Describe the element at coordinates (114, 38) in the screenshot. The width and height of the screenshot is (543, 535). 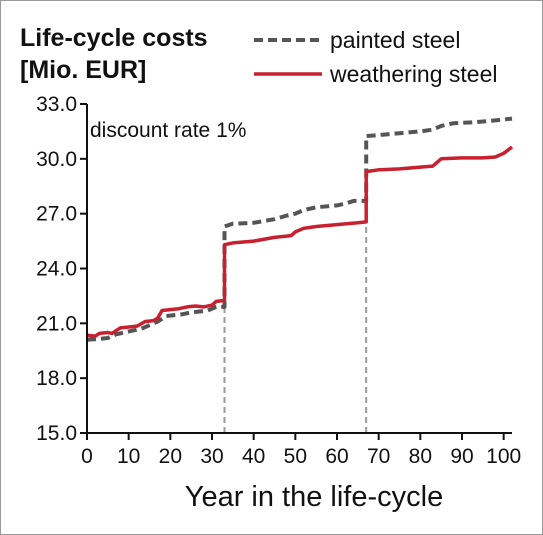
I see `chart-title-line-1: Life-cycle costs` at that location.